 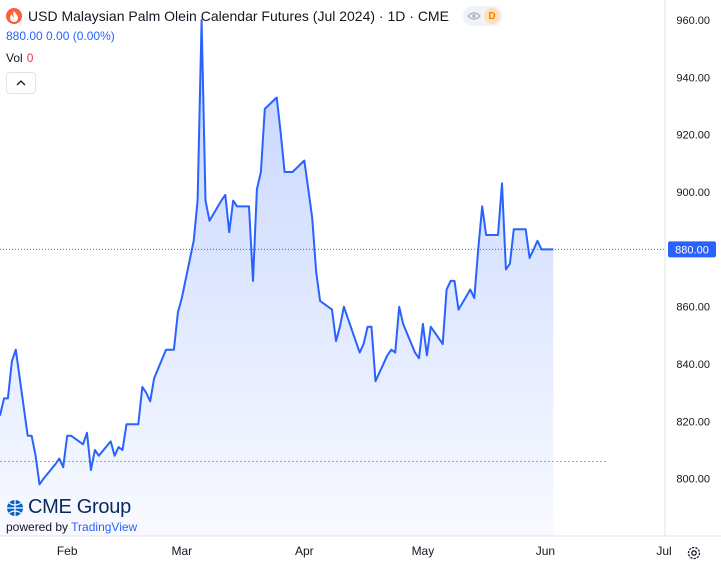 What do you see at coordinates (79, 507) in the screenshot?
I see `cme-group-text: CME Group` at bounding box center [79, 507].